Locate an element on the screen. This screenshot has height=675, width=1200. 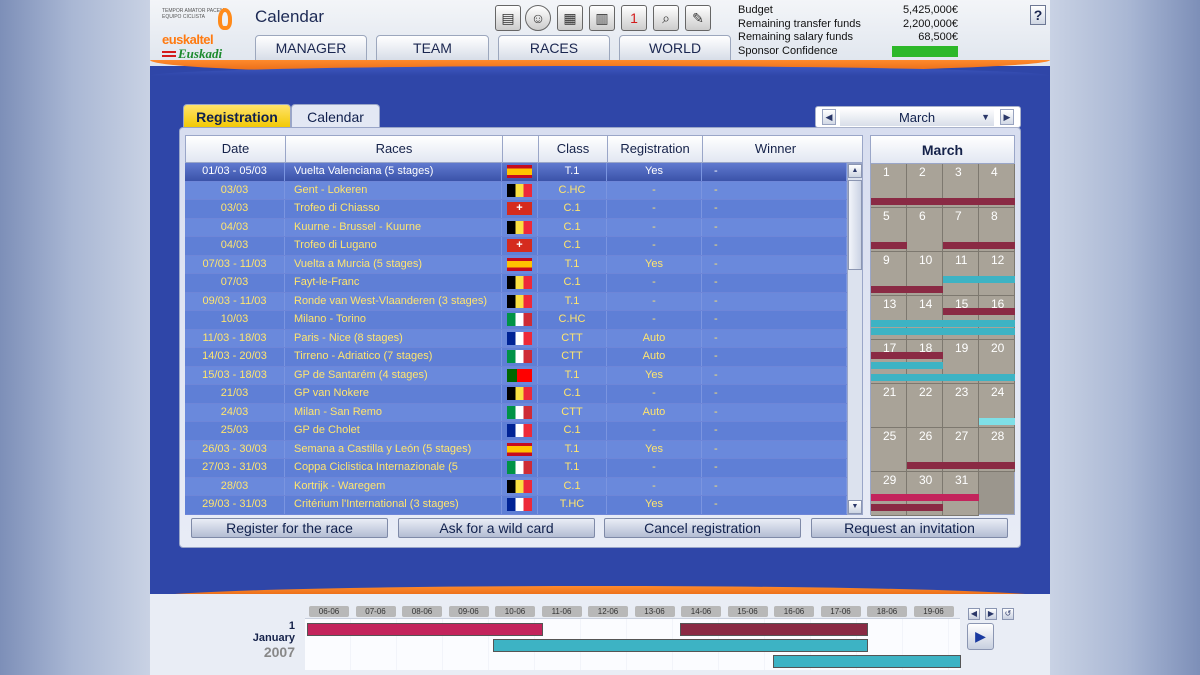
prev-month-button: ◀ is located at coordinates (829, 117).